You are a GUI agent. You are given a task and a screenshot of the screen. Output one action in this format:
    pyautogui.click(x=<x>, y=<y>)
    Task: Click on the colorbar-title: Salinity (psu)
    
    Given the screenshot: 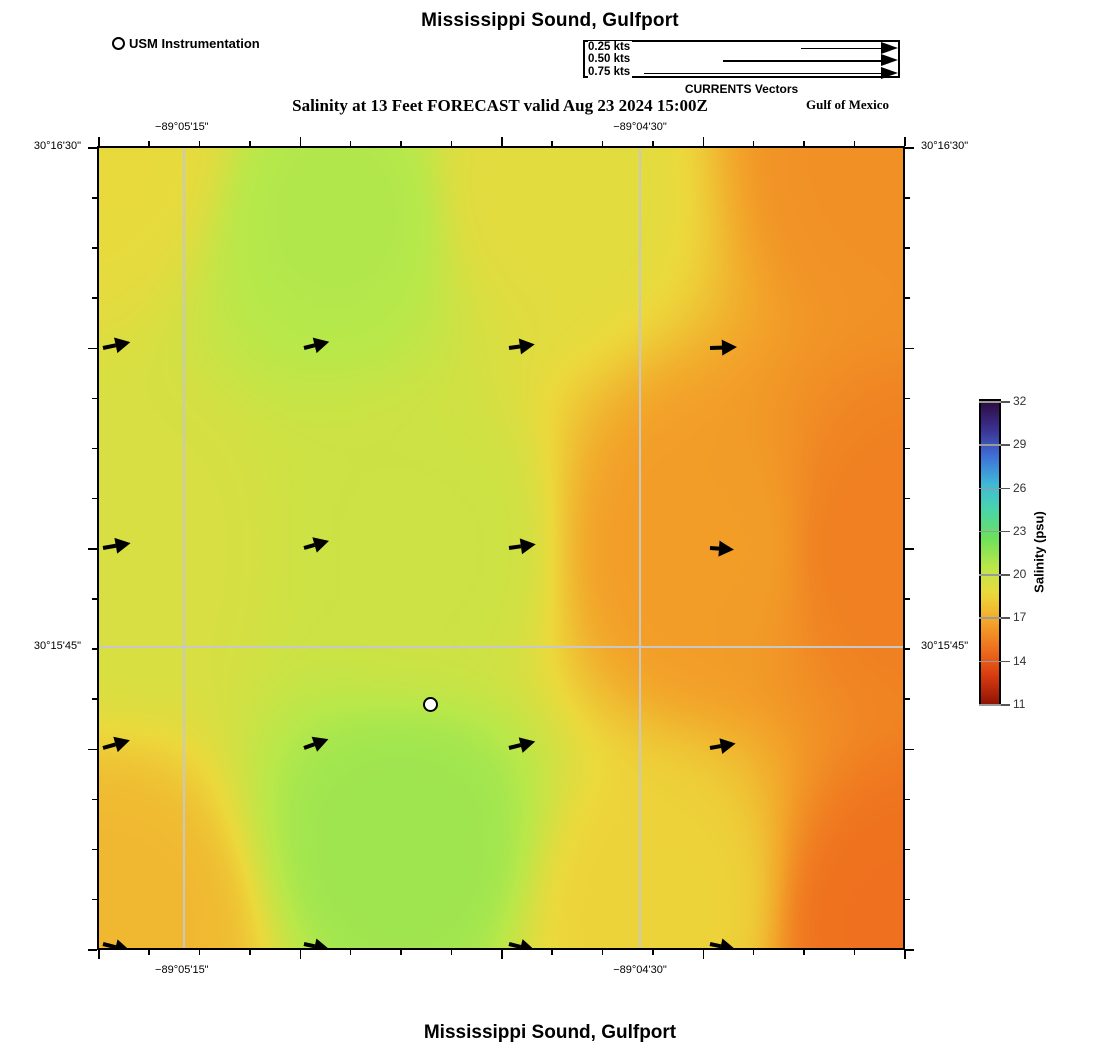 What is the action you would take?
    pyautogui.click(x=1039, y=552)
    